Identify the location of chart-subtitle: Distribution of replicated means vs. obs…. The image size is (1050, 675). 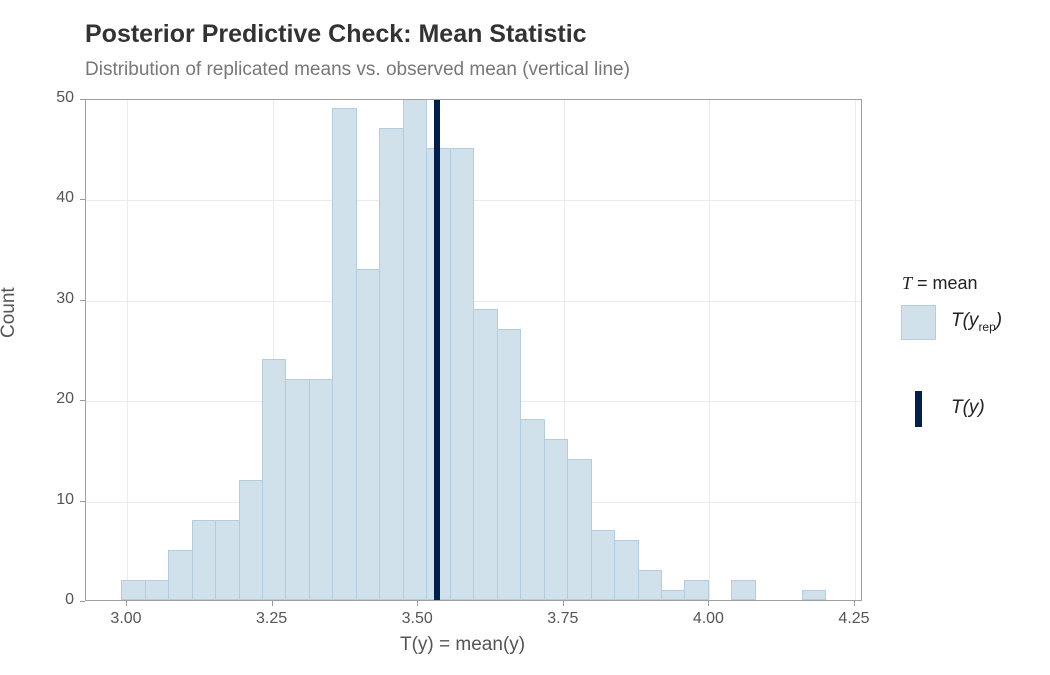
(357, 69).